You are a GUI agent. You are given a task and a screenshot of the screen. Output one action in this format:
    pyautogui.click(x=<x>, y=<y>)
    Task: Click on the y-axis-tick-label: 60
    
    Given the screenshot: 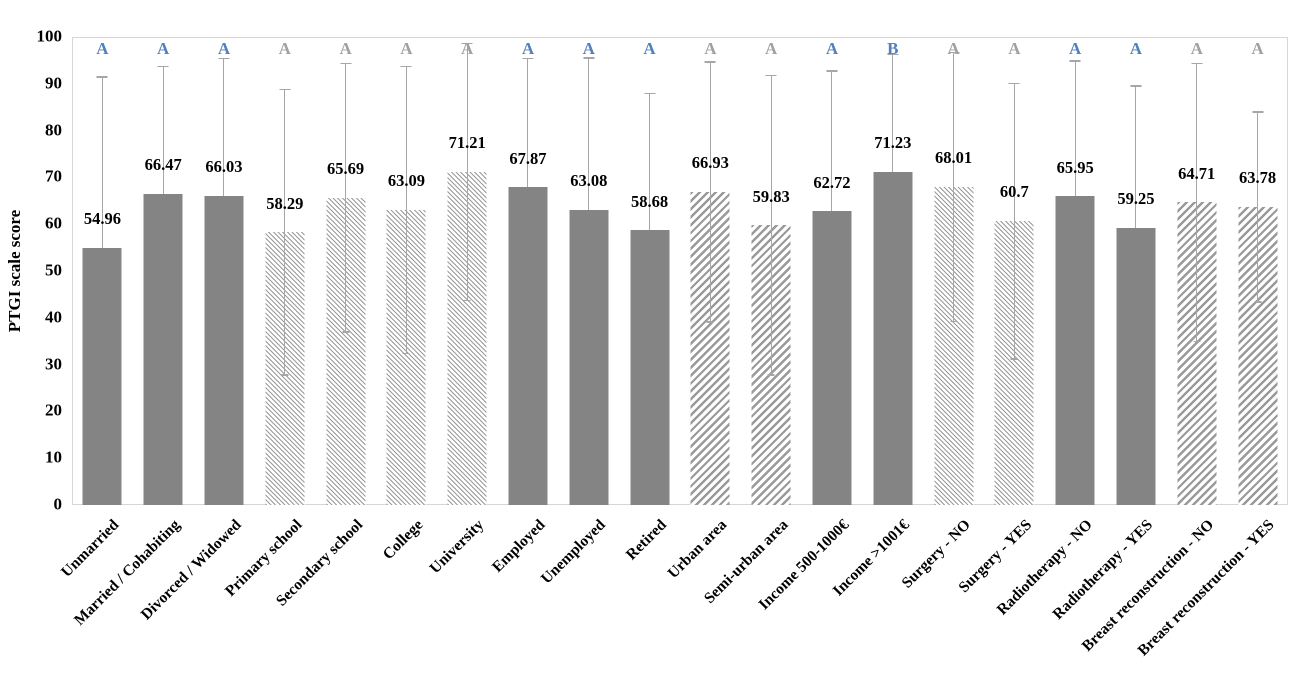 What is the action you would take?
    pyautogui.click(x=53, y=223)
    